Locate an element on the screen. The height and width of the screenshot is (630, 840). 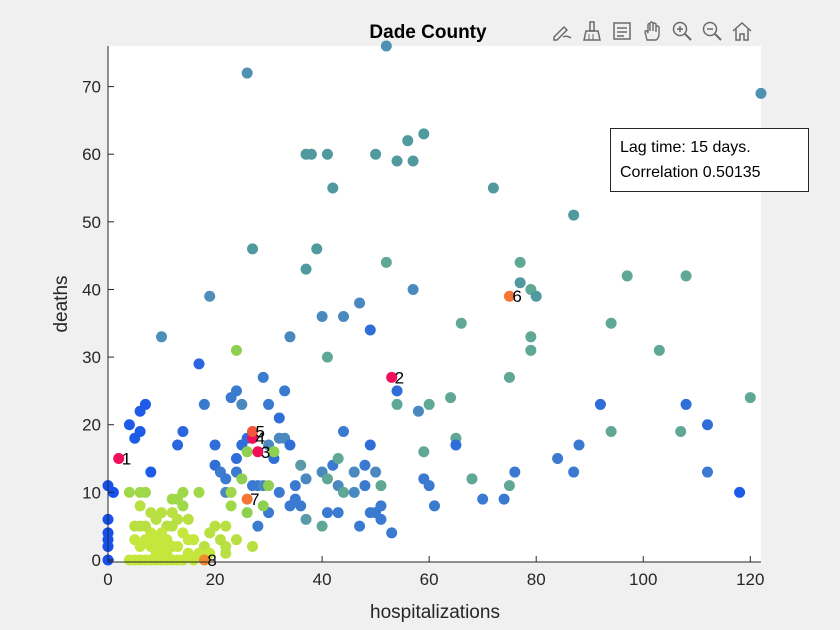
data-tips-icon is located at coordinates (622, 31).